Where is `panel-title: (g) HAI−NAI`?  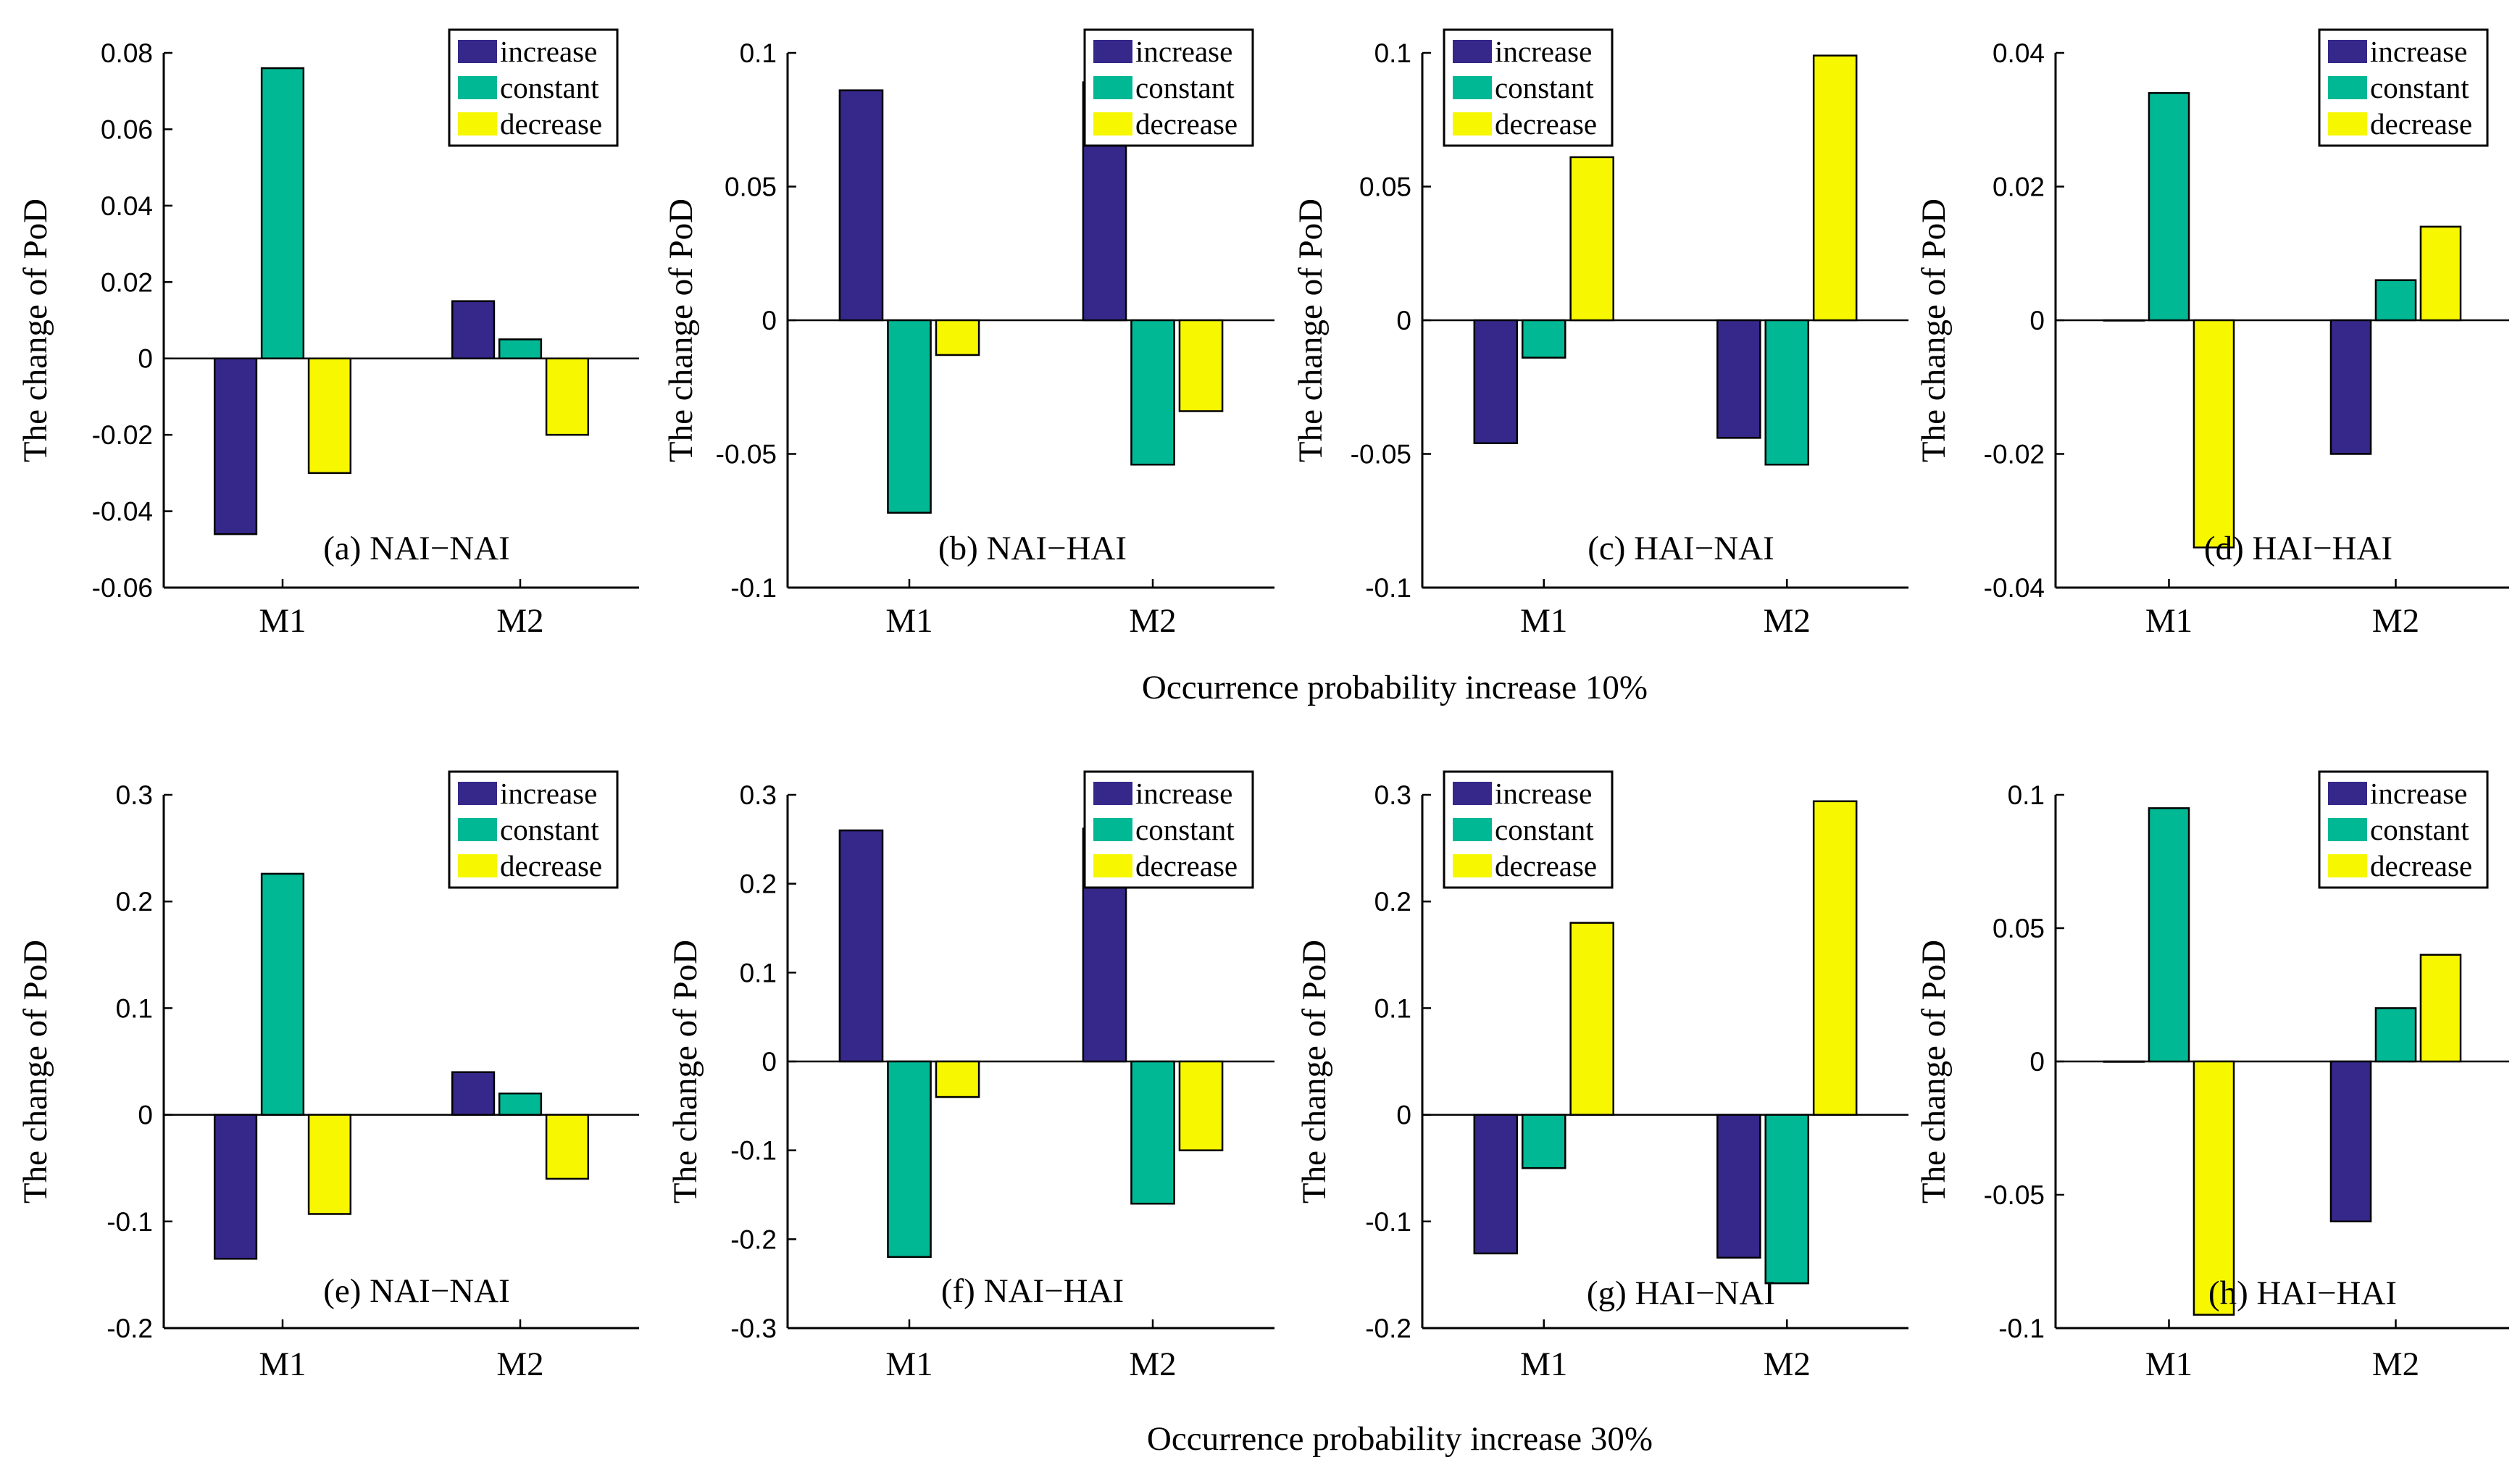 panel-title: (g) HAI−NAI is located at coordinates (1681, 1293).